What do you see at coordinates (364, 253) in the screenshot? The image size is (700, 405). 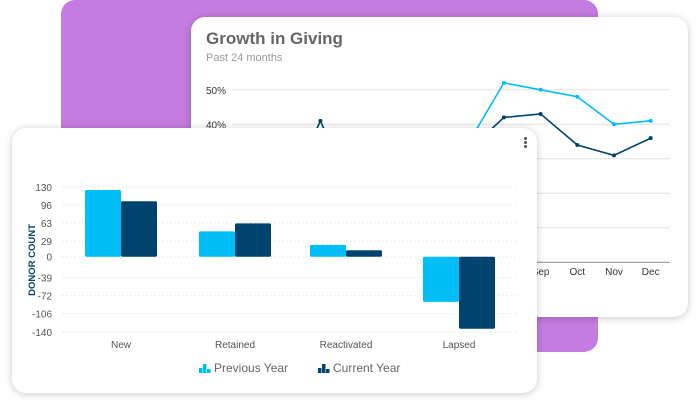 I see `bar-reactivated-current` at bounding box center [364, 253].